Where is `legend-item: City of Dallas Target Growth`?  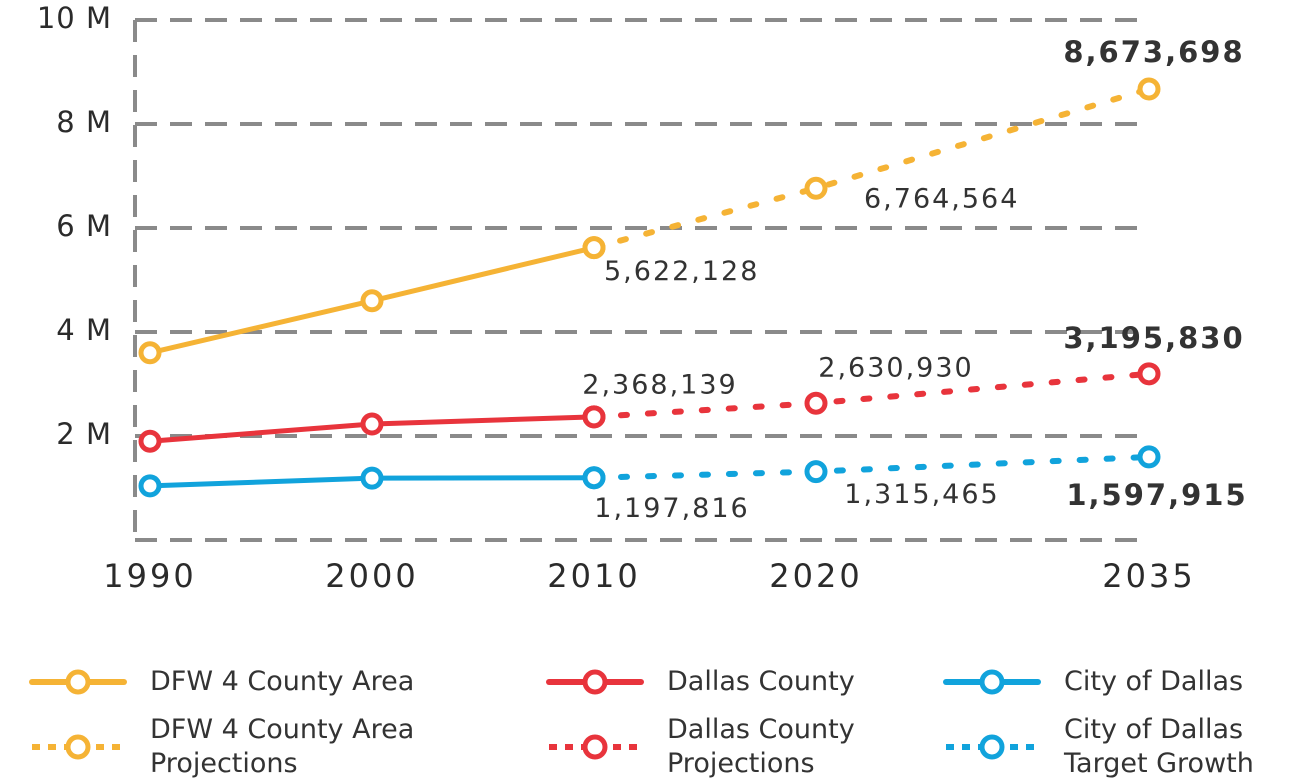 legend-item: City of Dallas Target Growth is located at coordinates (1118, 747).